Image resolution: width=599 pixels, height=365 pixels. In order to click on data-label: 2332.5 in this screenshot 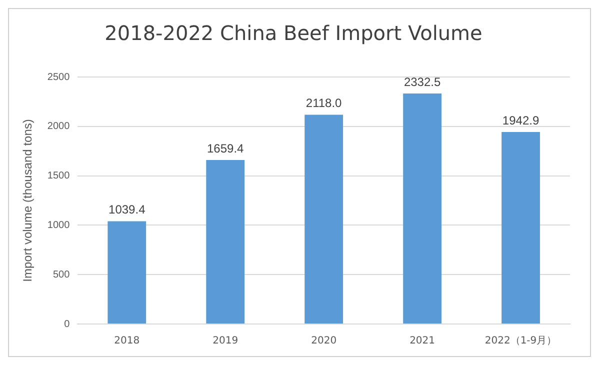, I will do `click(422, 81)`.